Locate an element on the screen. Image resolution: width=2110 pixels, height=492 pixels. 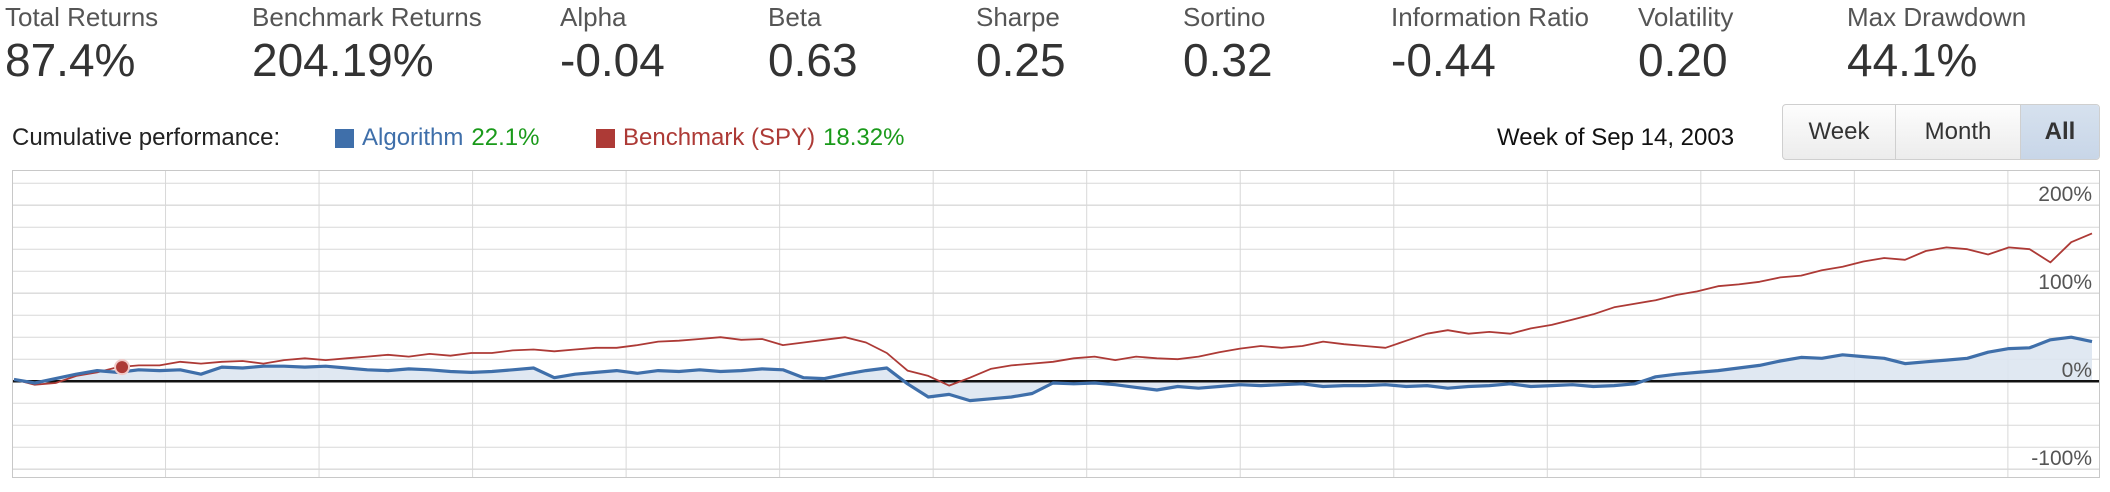
range-selector: Week Month All is located at coordinates (1941, 132).